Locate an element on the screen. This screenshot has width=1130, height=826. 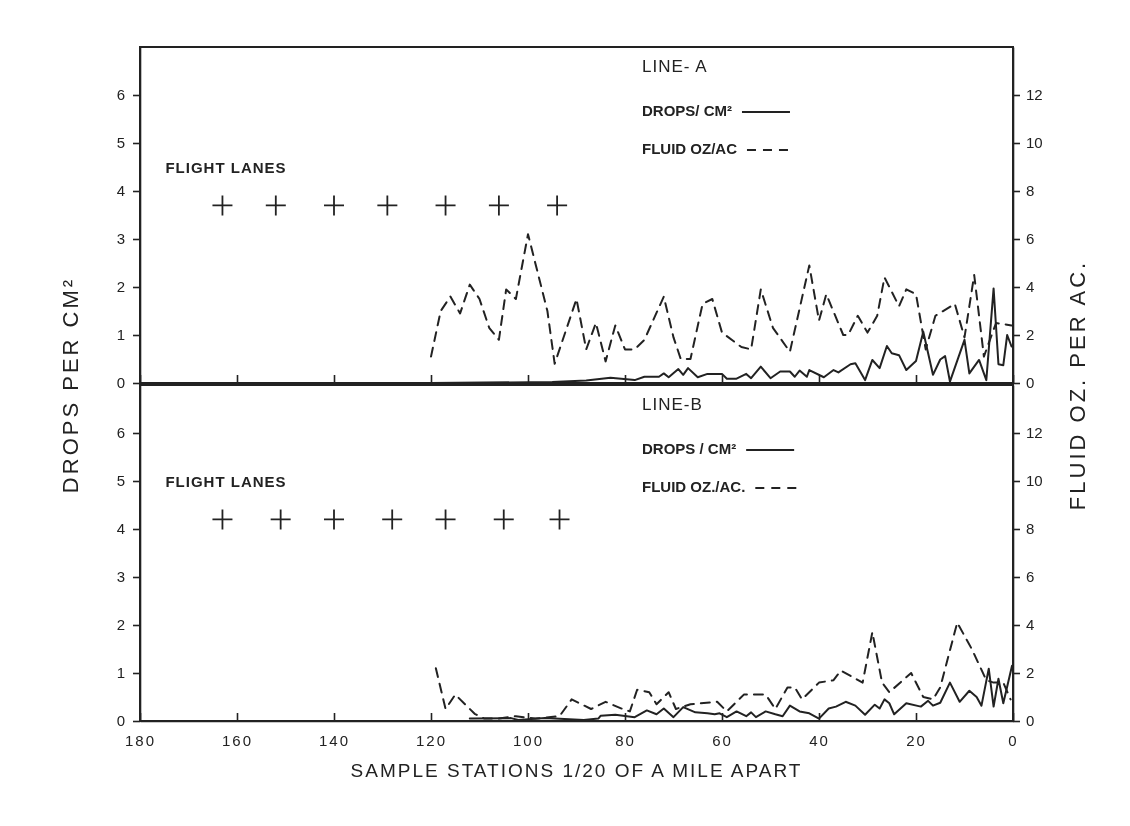
x-tick-label: 80 is located at coordinates (625, 740).